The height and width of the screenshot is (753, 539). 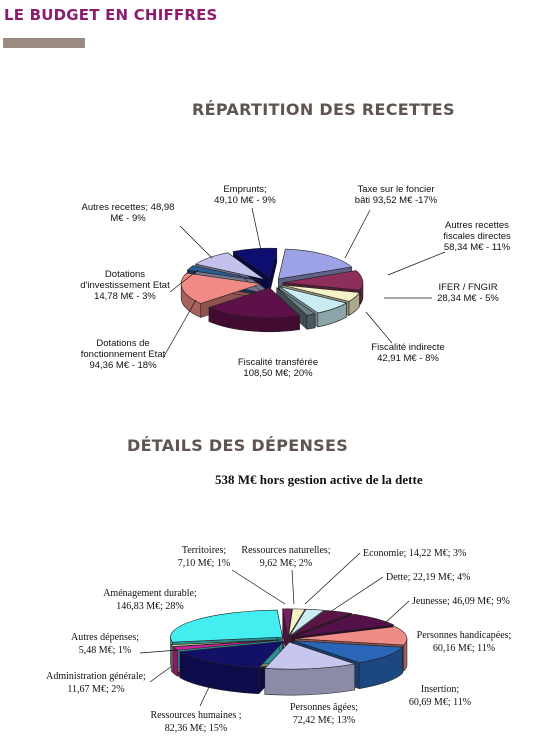 I want to click on recettes-label-emprunts: Emprunts; 49,10 M€ - 9%, so click(x=245, y=195).